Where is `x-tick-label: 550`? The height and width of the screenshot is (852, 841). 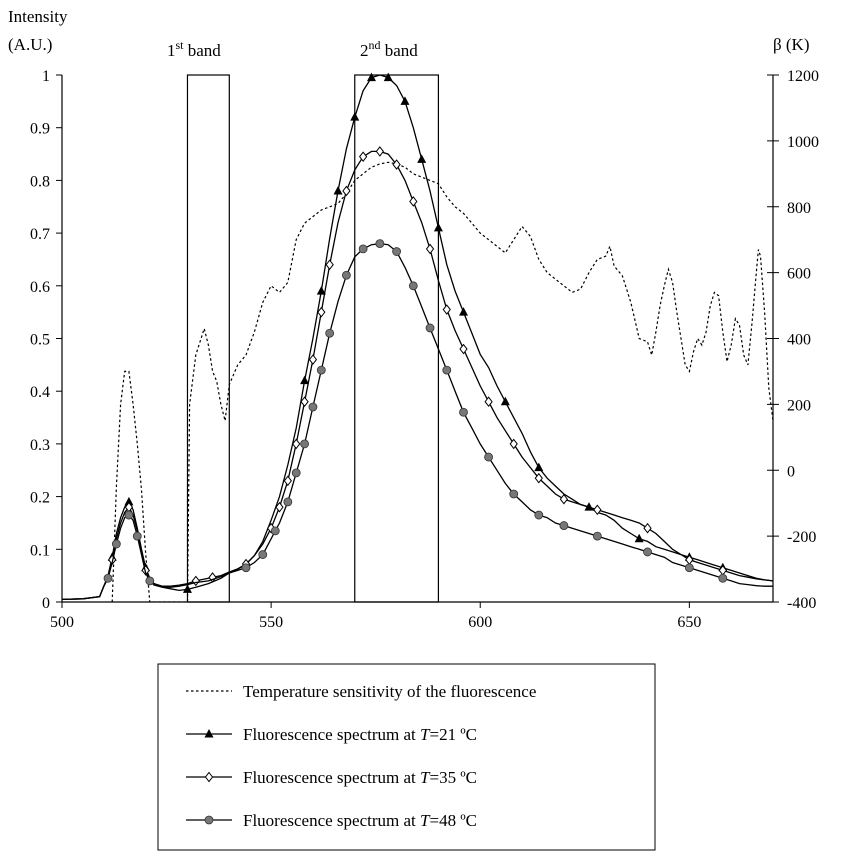 x-tick-label: 550 is located at coordinates (271, 622).